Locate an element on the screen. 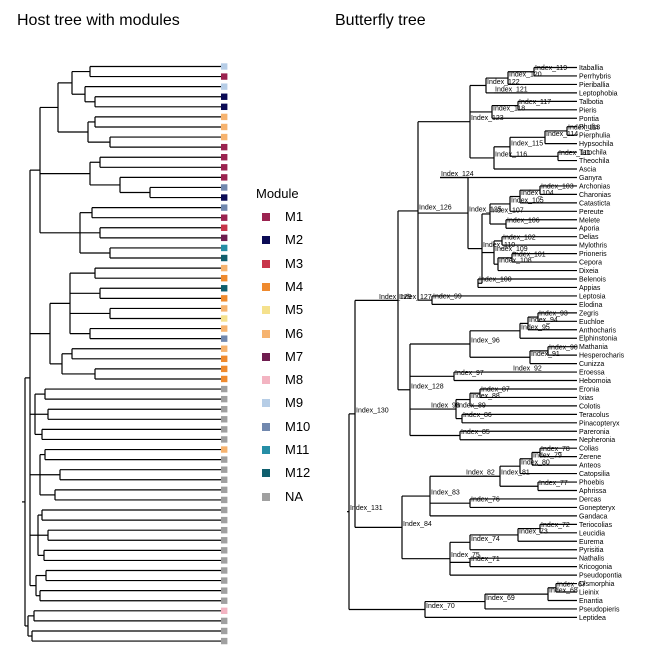 The height and width of the screenshot is (672, 672). butterfly-tip-label: Leptidea is located at coordinates (592, 618).